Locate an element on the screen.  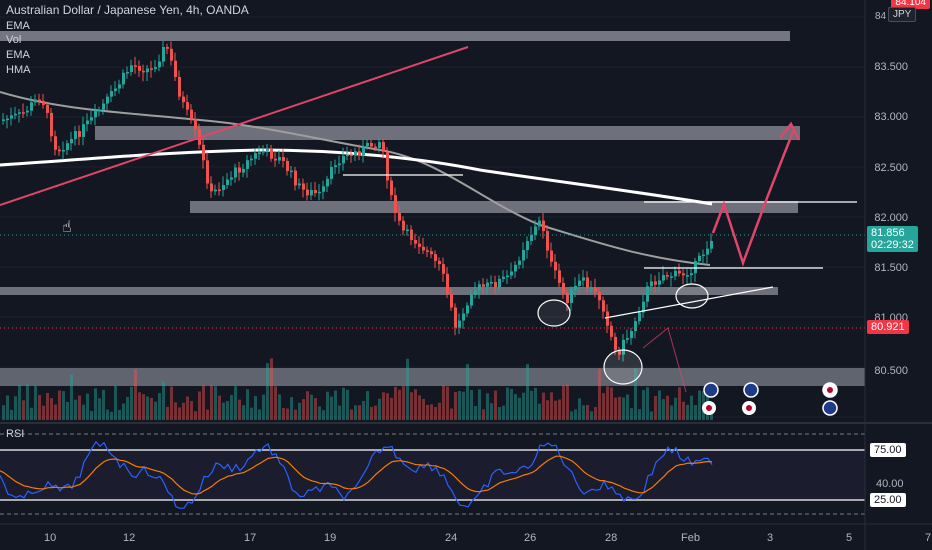
current-price-badge: 81.856 02:29:32 is located at coordinates (892, 239).